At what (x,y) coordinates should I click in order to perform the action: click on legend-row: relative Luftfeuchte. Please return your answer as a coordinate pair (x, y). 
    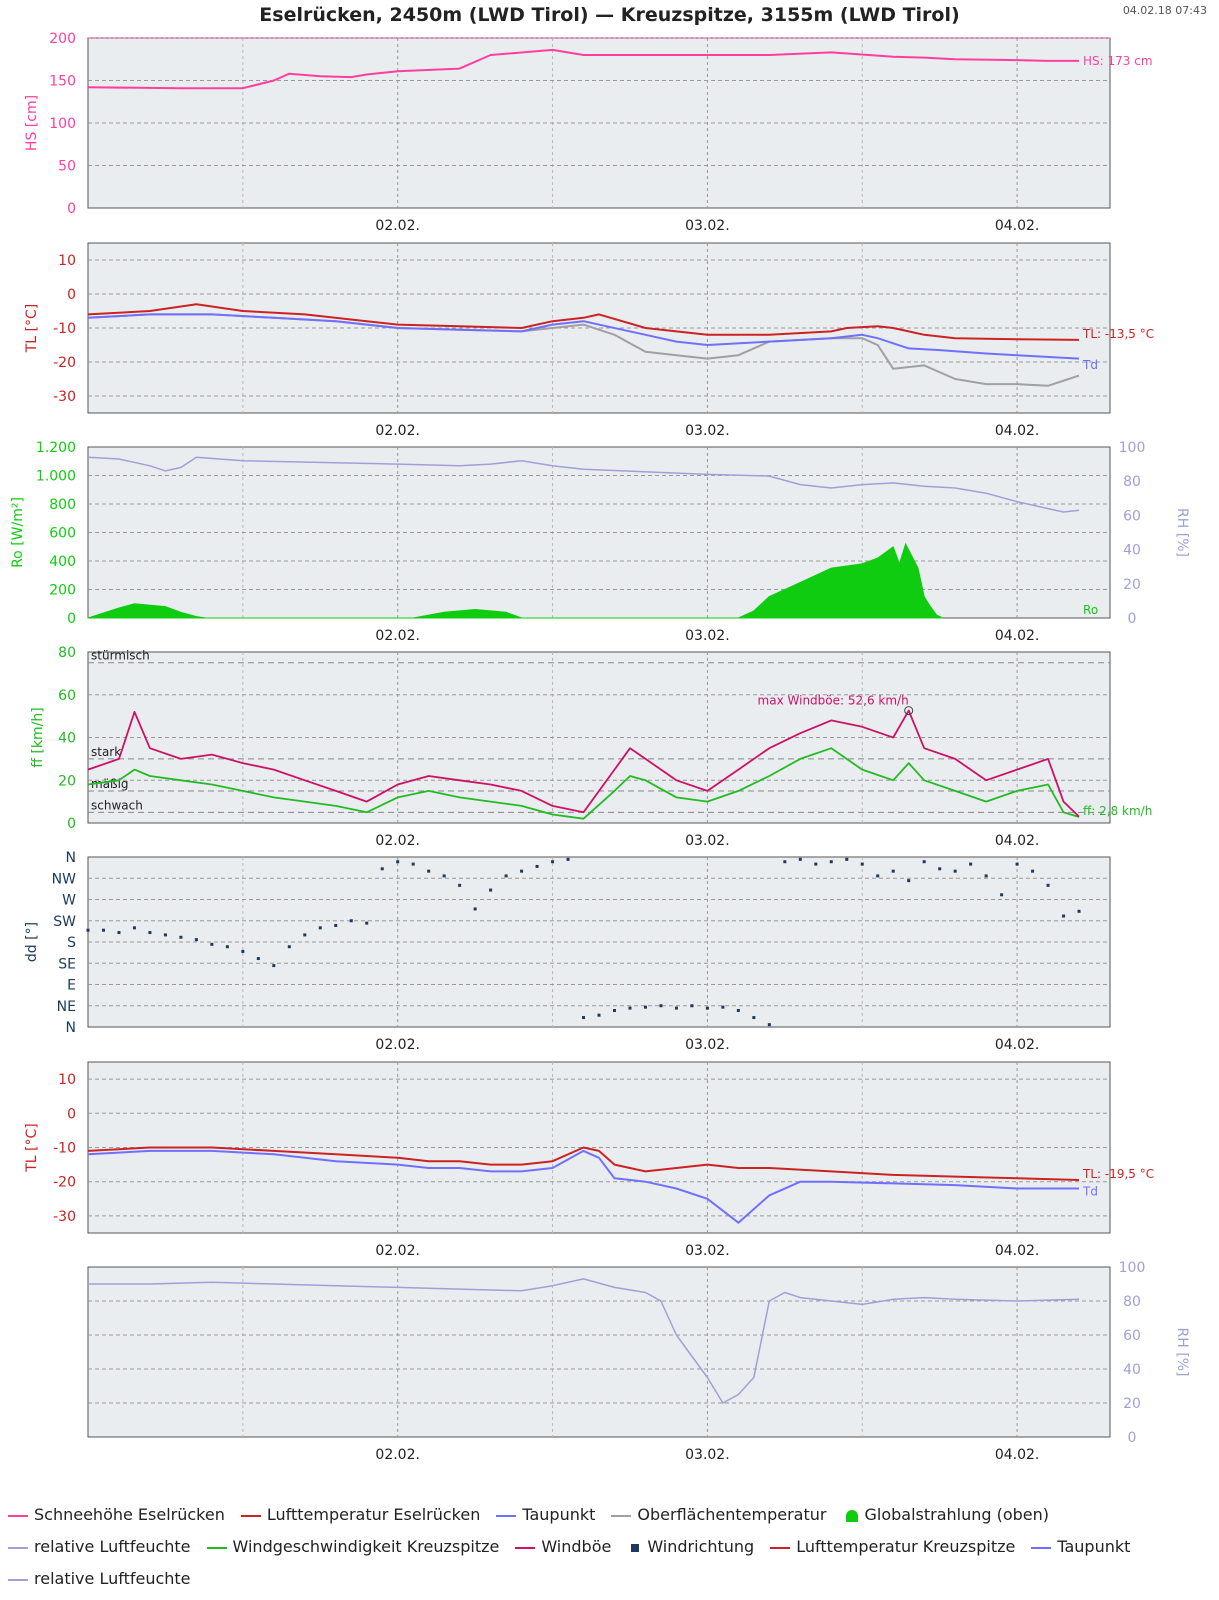
    Looking at the image, I should click on (608, 1579).